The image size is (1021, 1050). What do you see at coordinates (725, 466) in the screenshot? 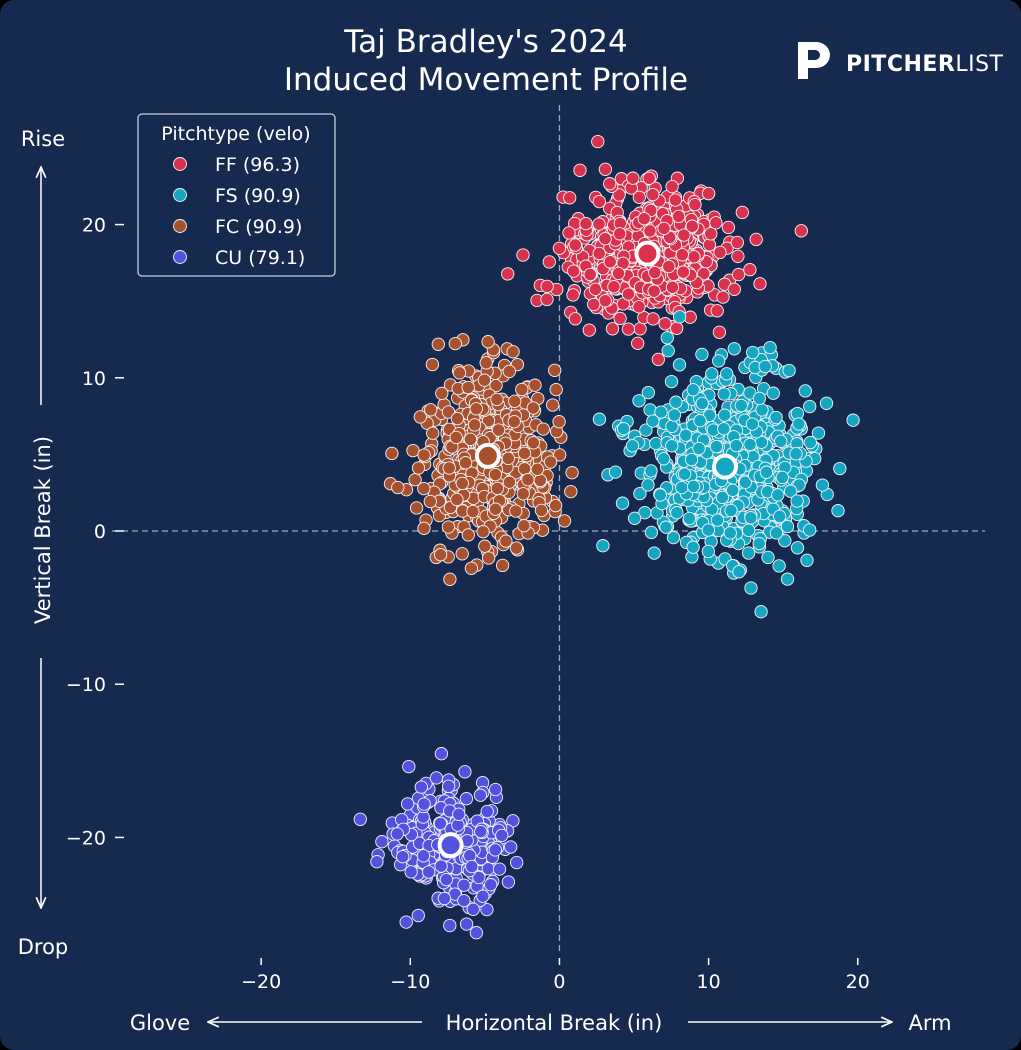
I see `centroid-fs` at bounding box center [725, 466].